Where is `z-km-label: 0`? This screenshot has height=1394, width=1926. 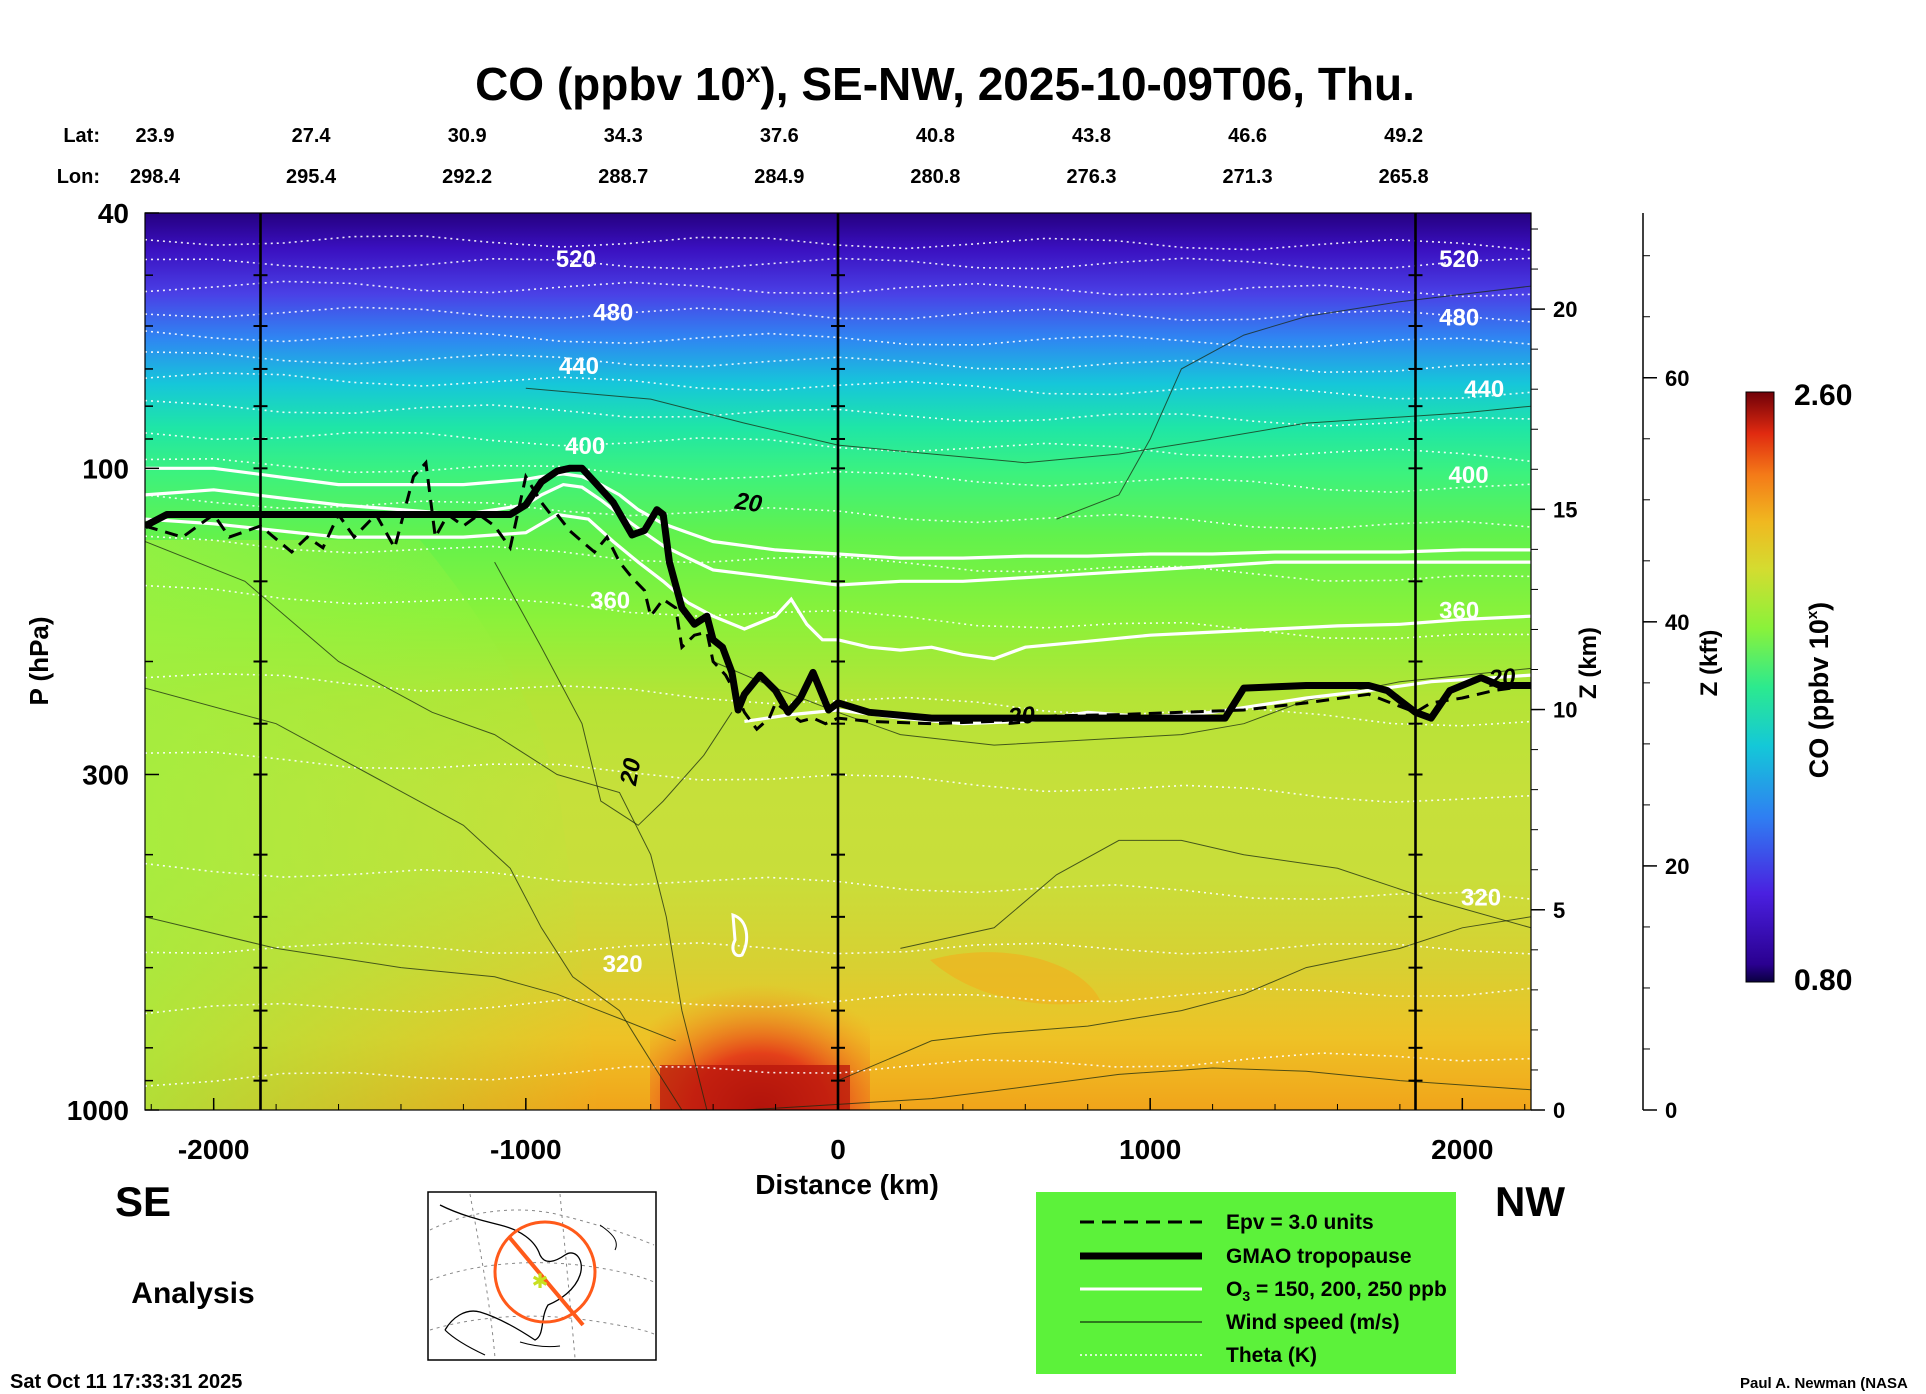
z-km-label: 0 is located at coordinates (1559, 1110).